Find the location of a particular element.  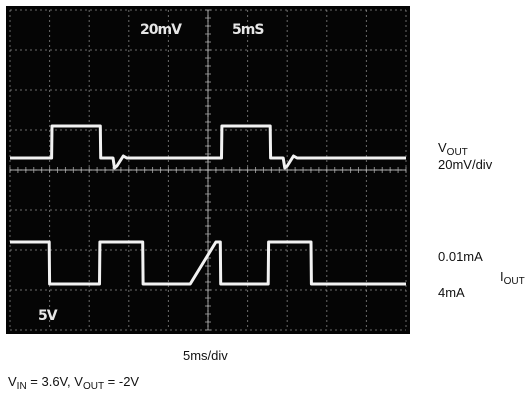

vin-value: = 3.6V, is located at coordinates (50, 381).